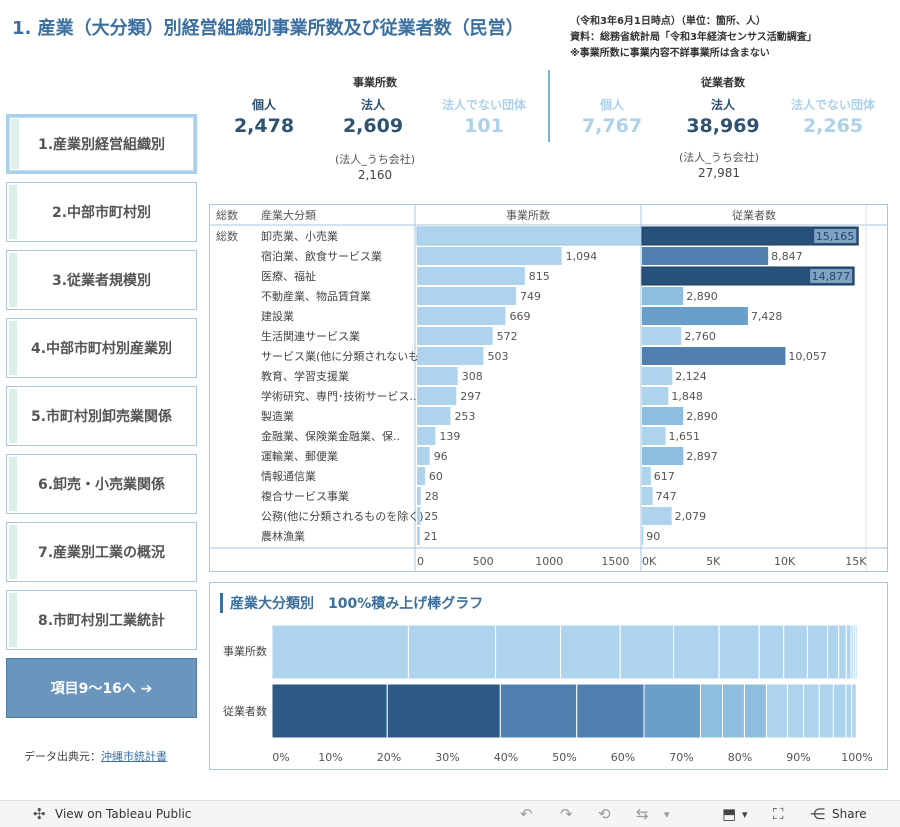 Image resolution: width=900 pixels, height=827 pixels. What do you see at coordinates (101, 280) in the screenshot?
I see `nav-item-employee-size: 3.従業者規模別` at bounding box center [101, 280].